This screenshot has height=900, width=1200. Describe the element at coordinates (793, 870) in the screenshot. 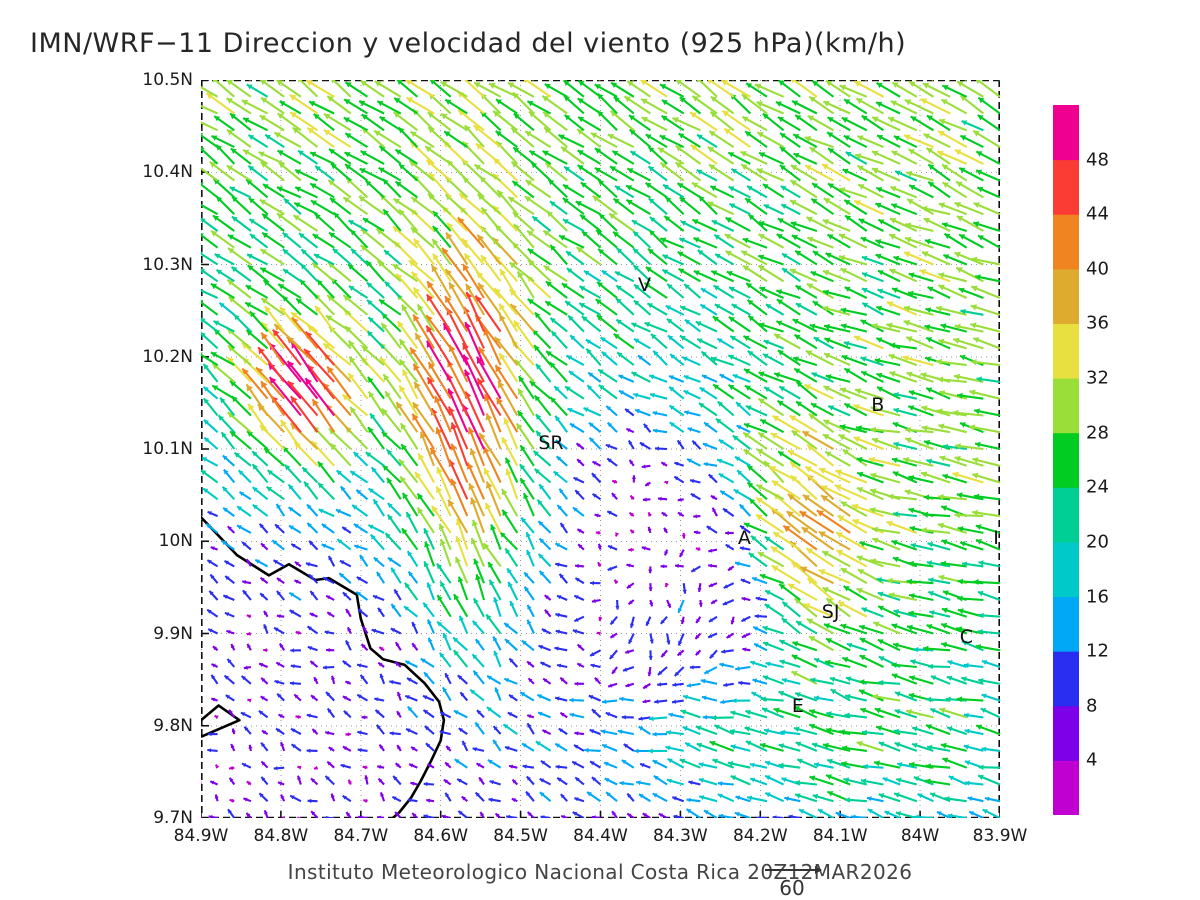

I see `reference-vector-arrow` at that location.